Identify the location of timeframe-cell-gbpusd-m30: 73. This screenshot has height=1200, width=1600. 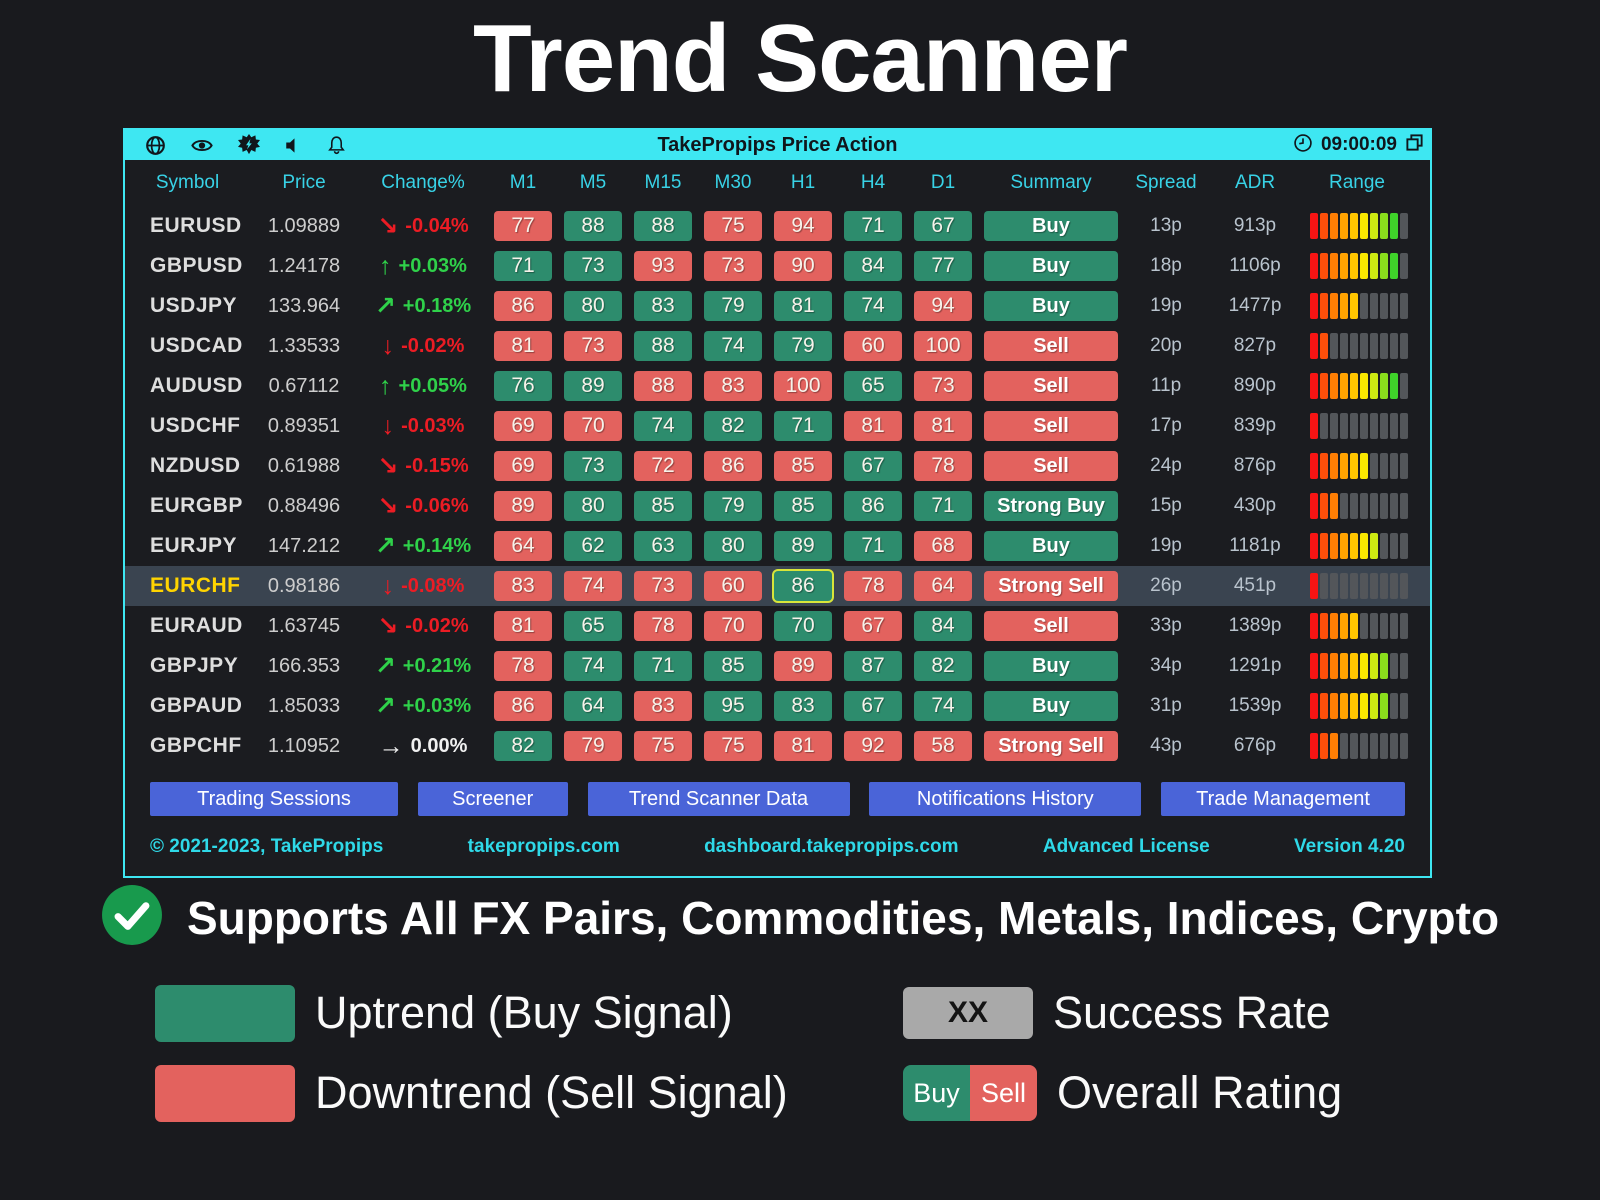
(733, 266).